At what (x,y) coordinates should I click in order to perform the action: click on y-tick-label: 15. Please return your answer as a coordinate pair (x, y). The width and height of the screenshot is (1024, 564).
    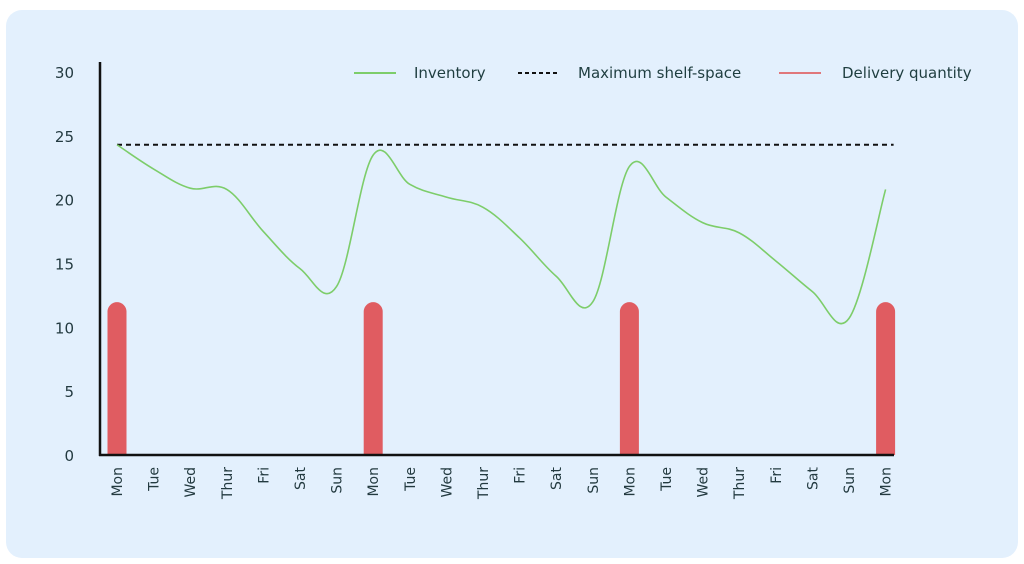
    Looking at the image, I should click on (64, 265).